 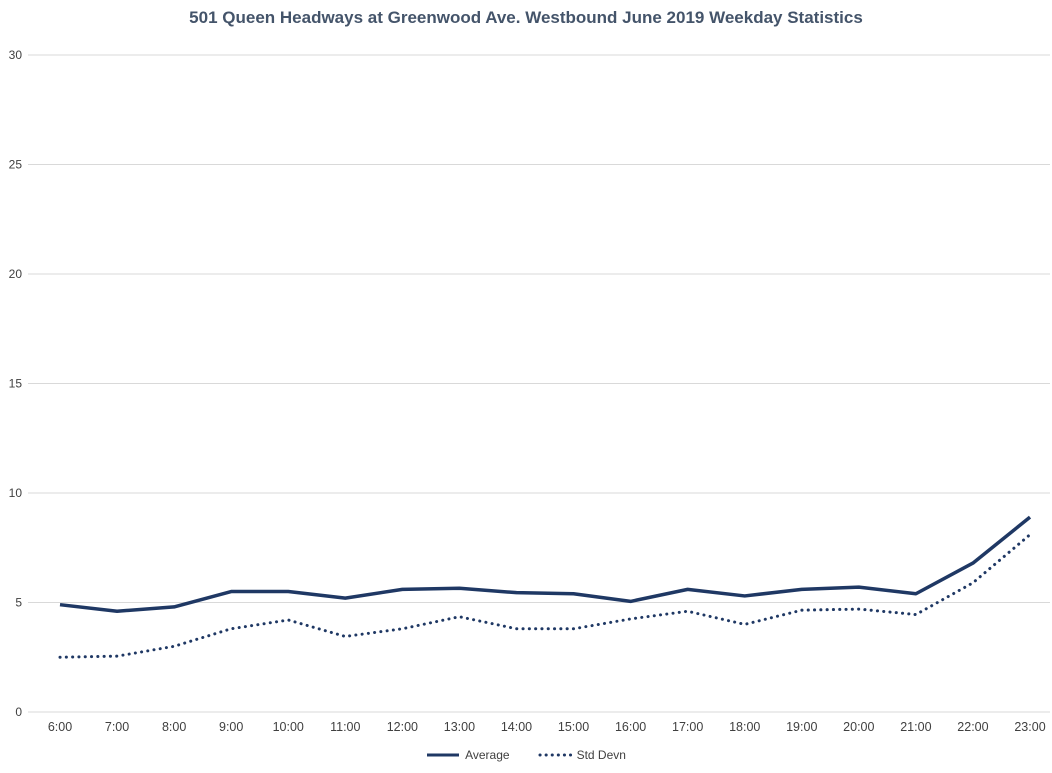 I want to click on legend-label-std-devn: Std Devn, so click(x=601, y=755).